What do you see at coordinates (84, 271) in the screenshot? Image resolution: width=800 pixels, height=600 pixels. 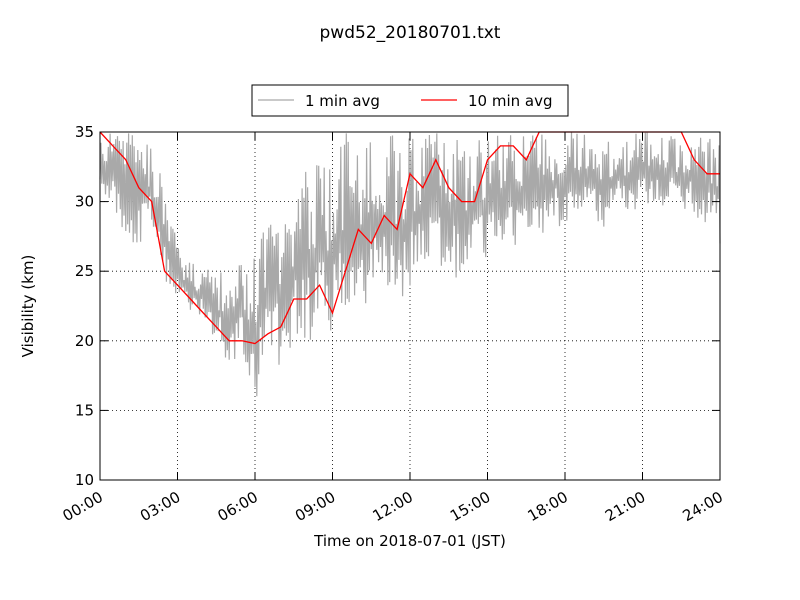 I see `y-tick-label: 25` at bounding box center [84, 271].